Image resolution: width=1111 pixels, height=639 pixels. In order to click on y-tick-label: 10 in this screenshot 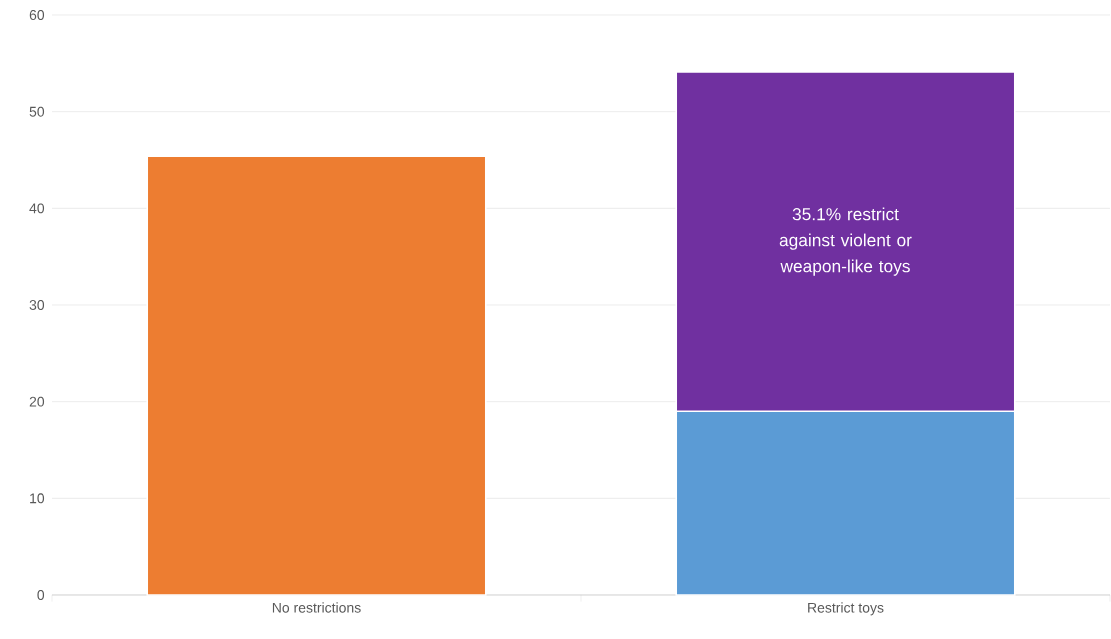, I will do `click(37, 498)`.